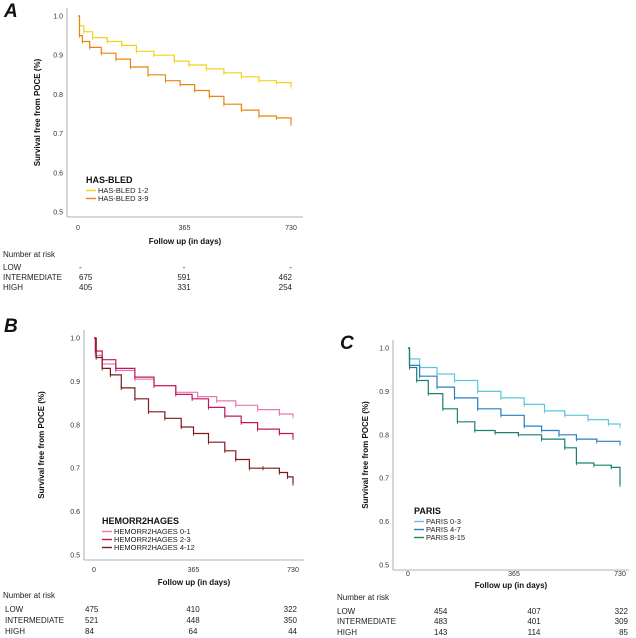 This screenshot has height=638, width=636. Describe the element at coordinates (443, 521) in the screenshot. I see `legend-label: PARIS 0-3` at that location.